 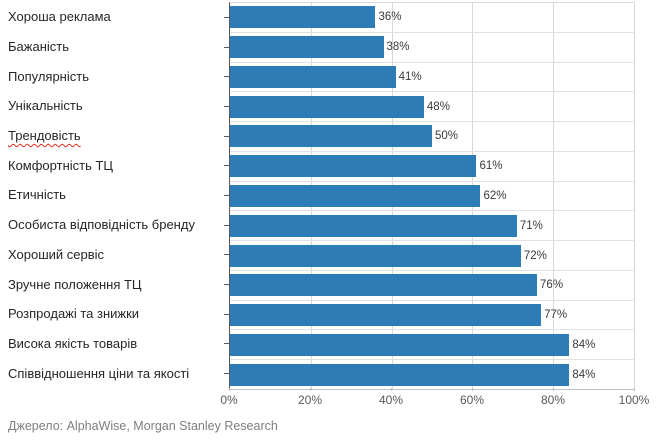 I want to click on value-label: 50%, so click(x=447, y=136).